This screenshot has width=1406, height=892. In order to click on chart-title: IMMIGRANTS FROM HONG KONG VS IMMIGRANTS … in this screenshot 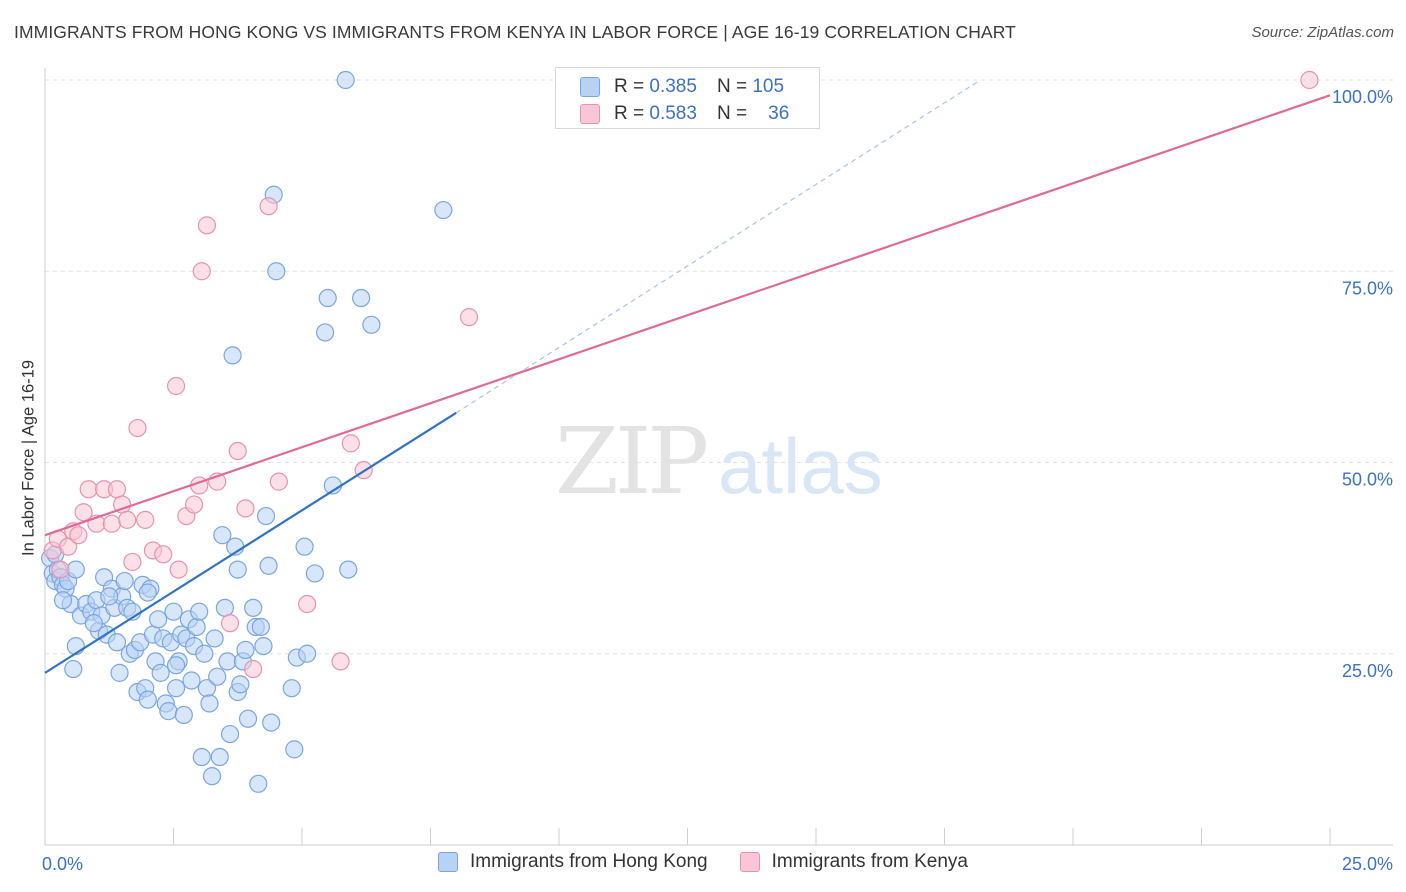, I will do `click(515, 32)`.